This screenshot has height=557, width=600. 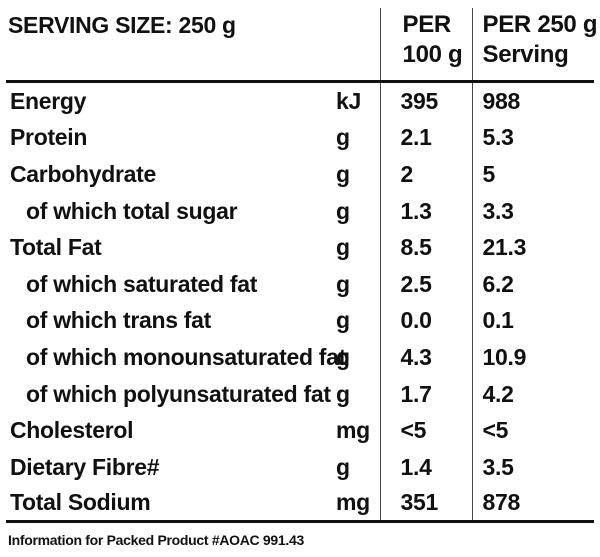 What do you see at coordinates (426, 504) in the screenshot?
I see `value-per-100g: 351` at bounding box center [426, 504].